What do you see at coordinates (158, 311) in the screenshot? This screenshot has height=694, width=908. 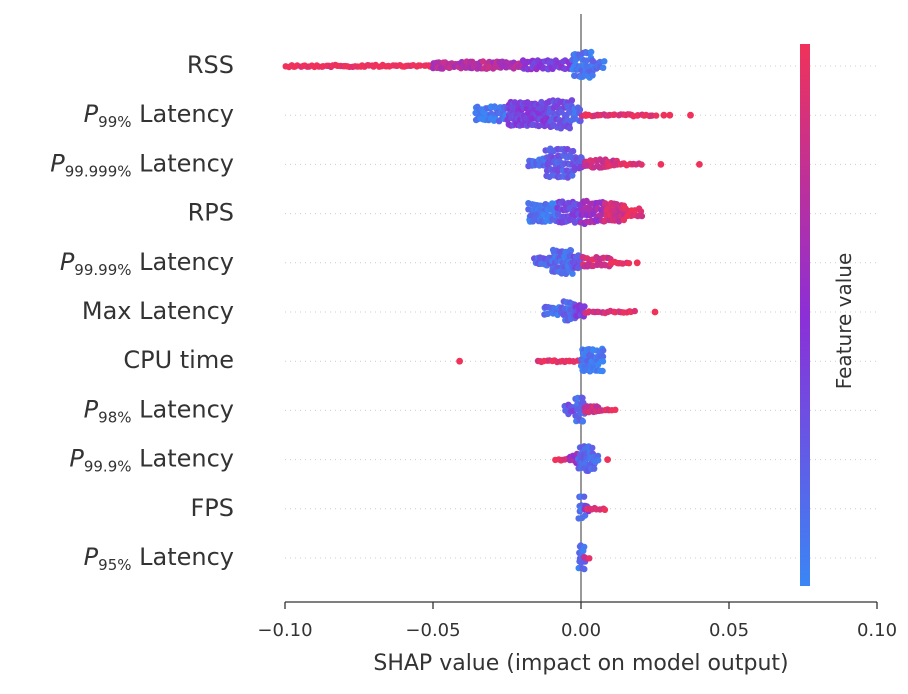 I see `feature-label: Max Latency` at bounding box center [158, 311].